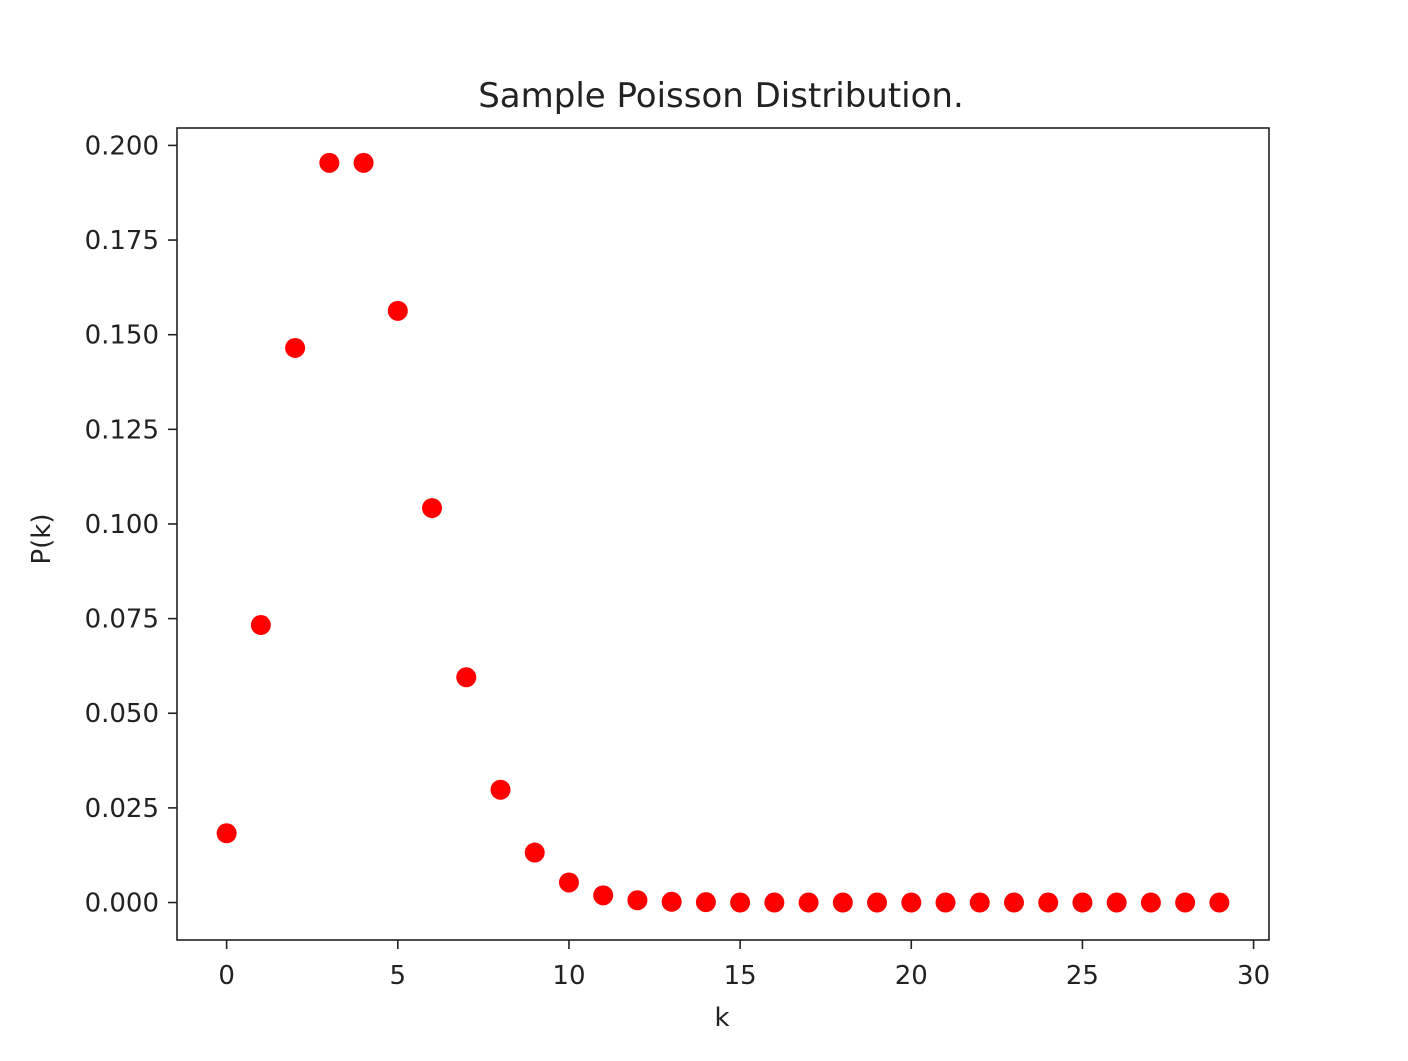  What do you see at coordinates (740, 976) in the screenshot?
I see `x-tick-label: 15` at bounding box center [740, 976].